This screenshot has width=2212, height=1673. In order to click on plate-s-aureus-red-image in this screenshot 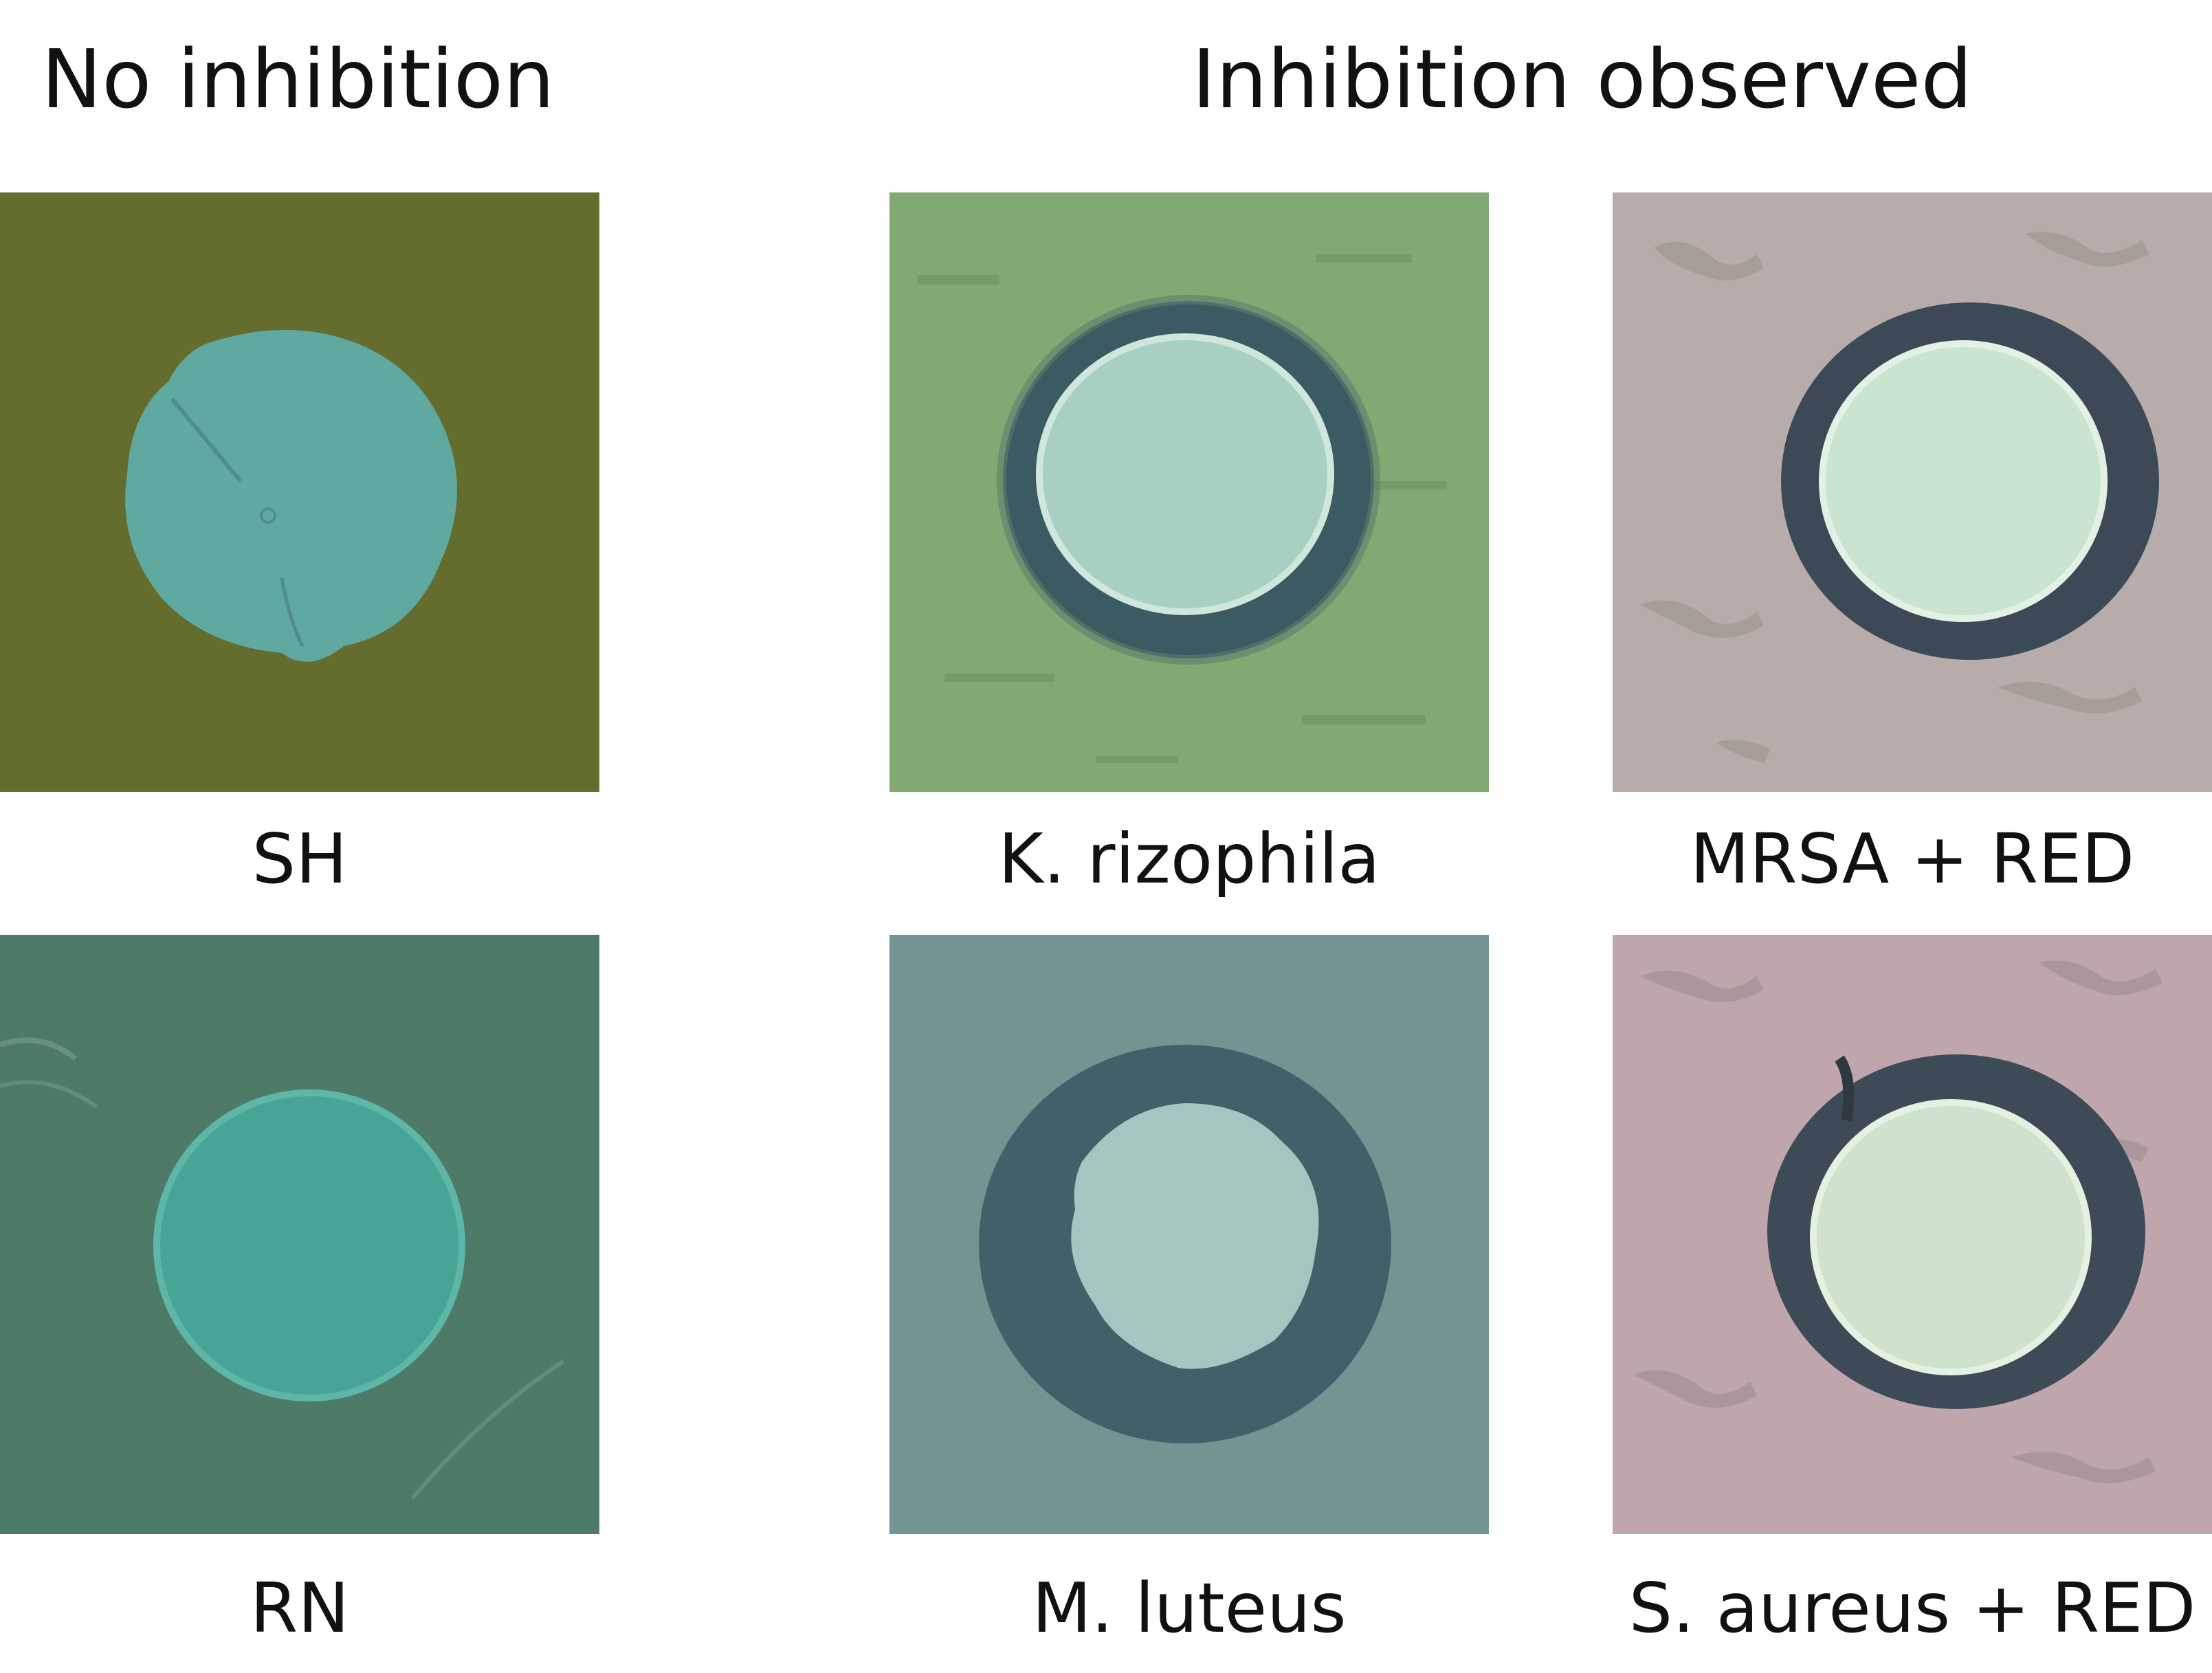, I will do `click(1912, 1234)`.